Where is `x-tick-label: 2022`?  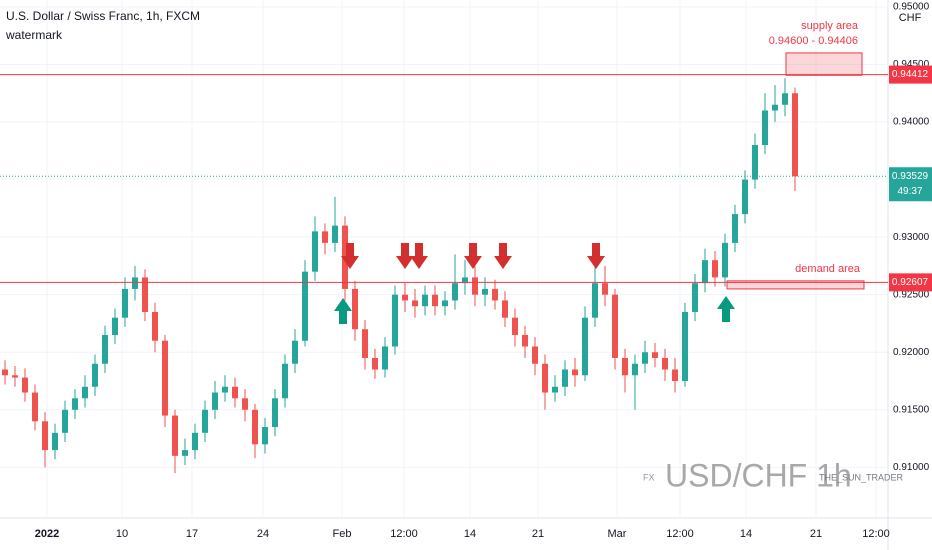 x-tick-label: 2022 is located at coordinates (47, 534).